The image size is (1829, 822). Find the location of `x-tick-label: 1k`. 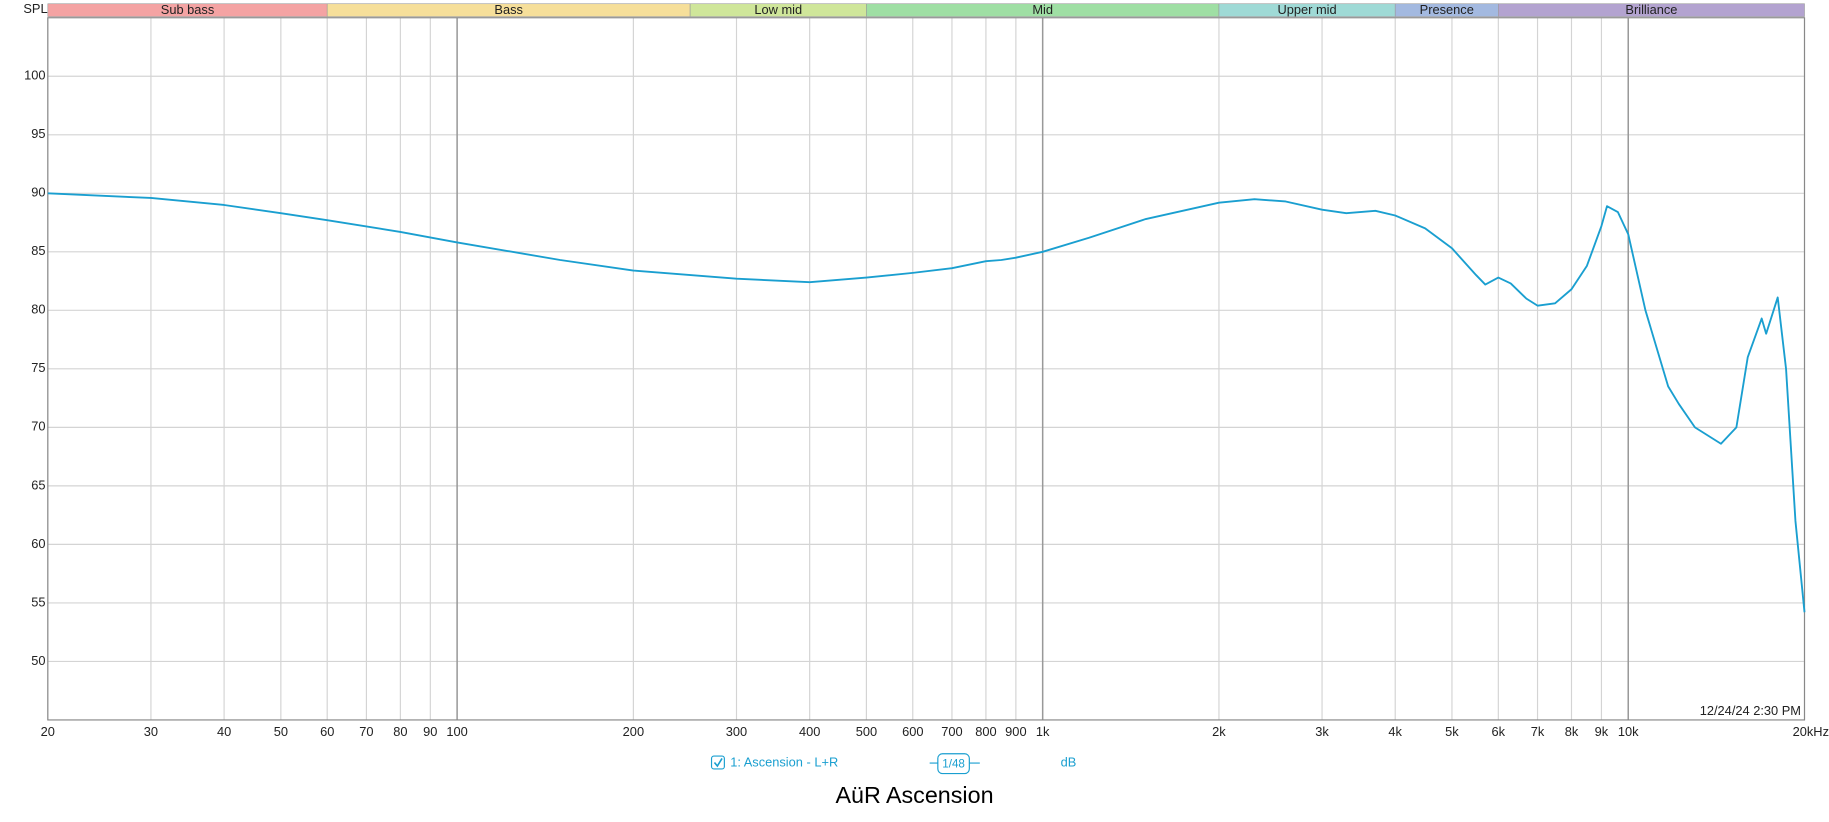

x-tick-label: 1k is located at coordinates (1043, 731).